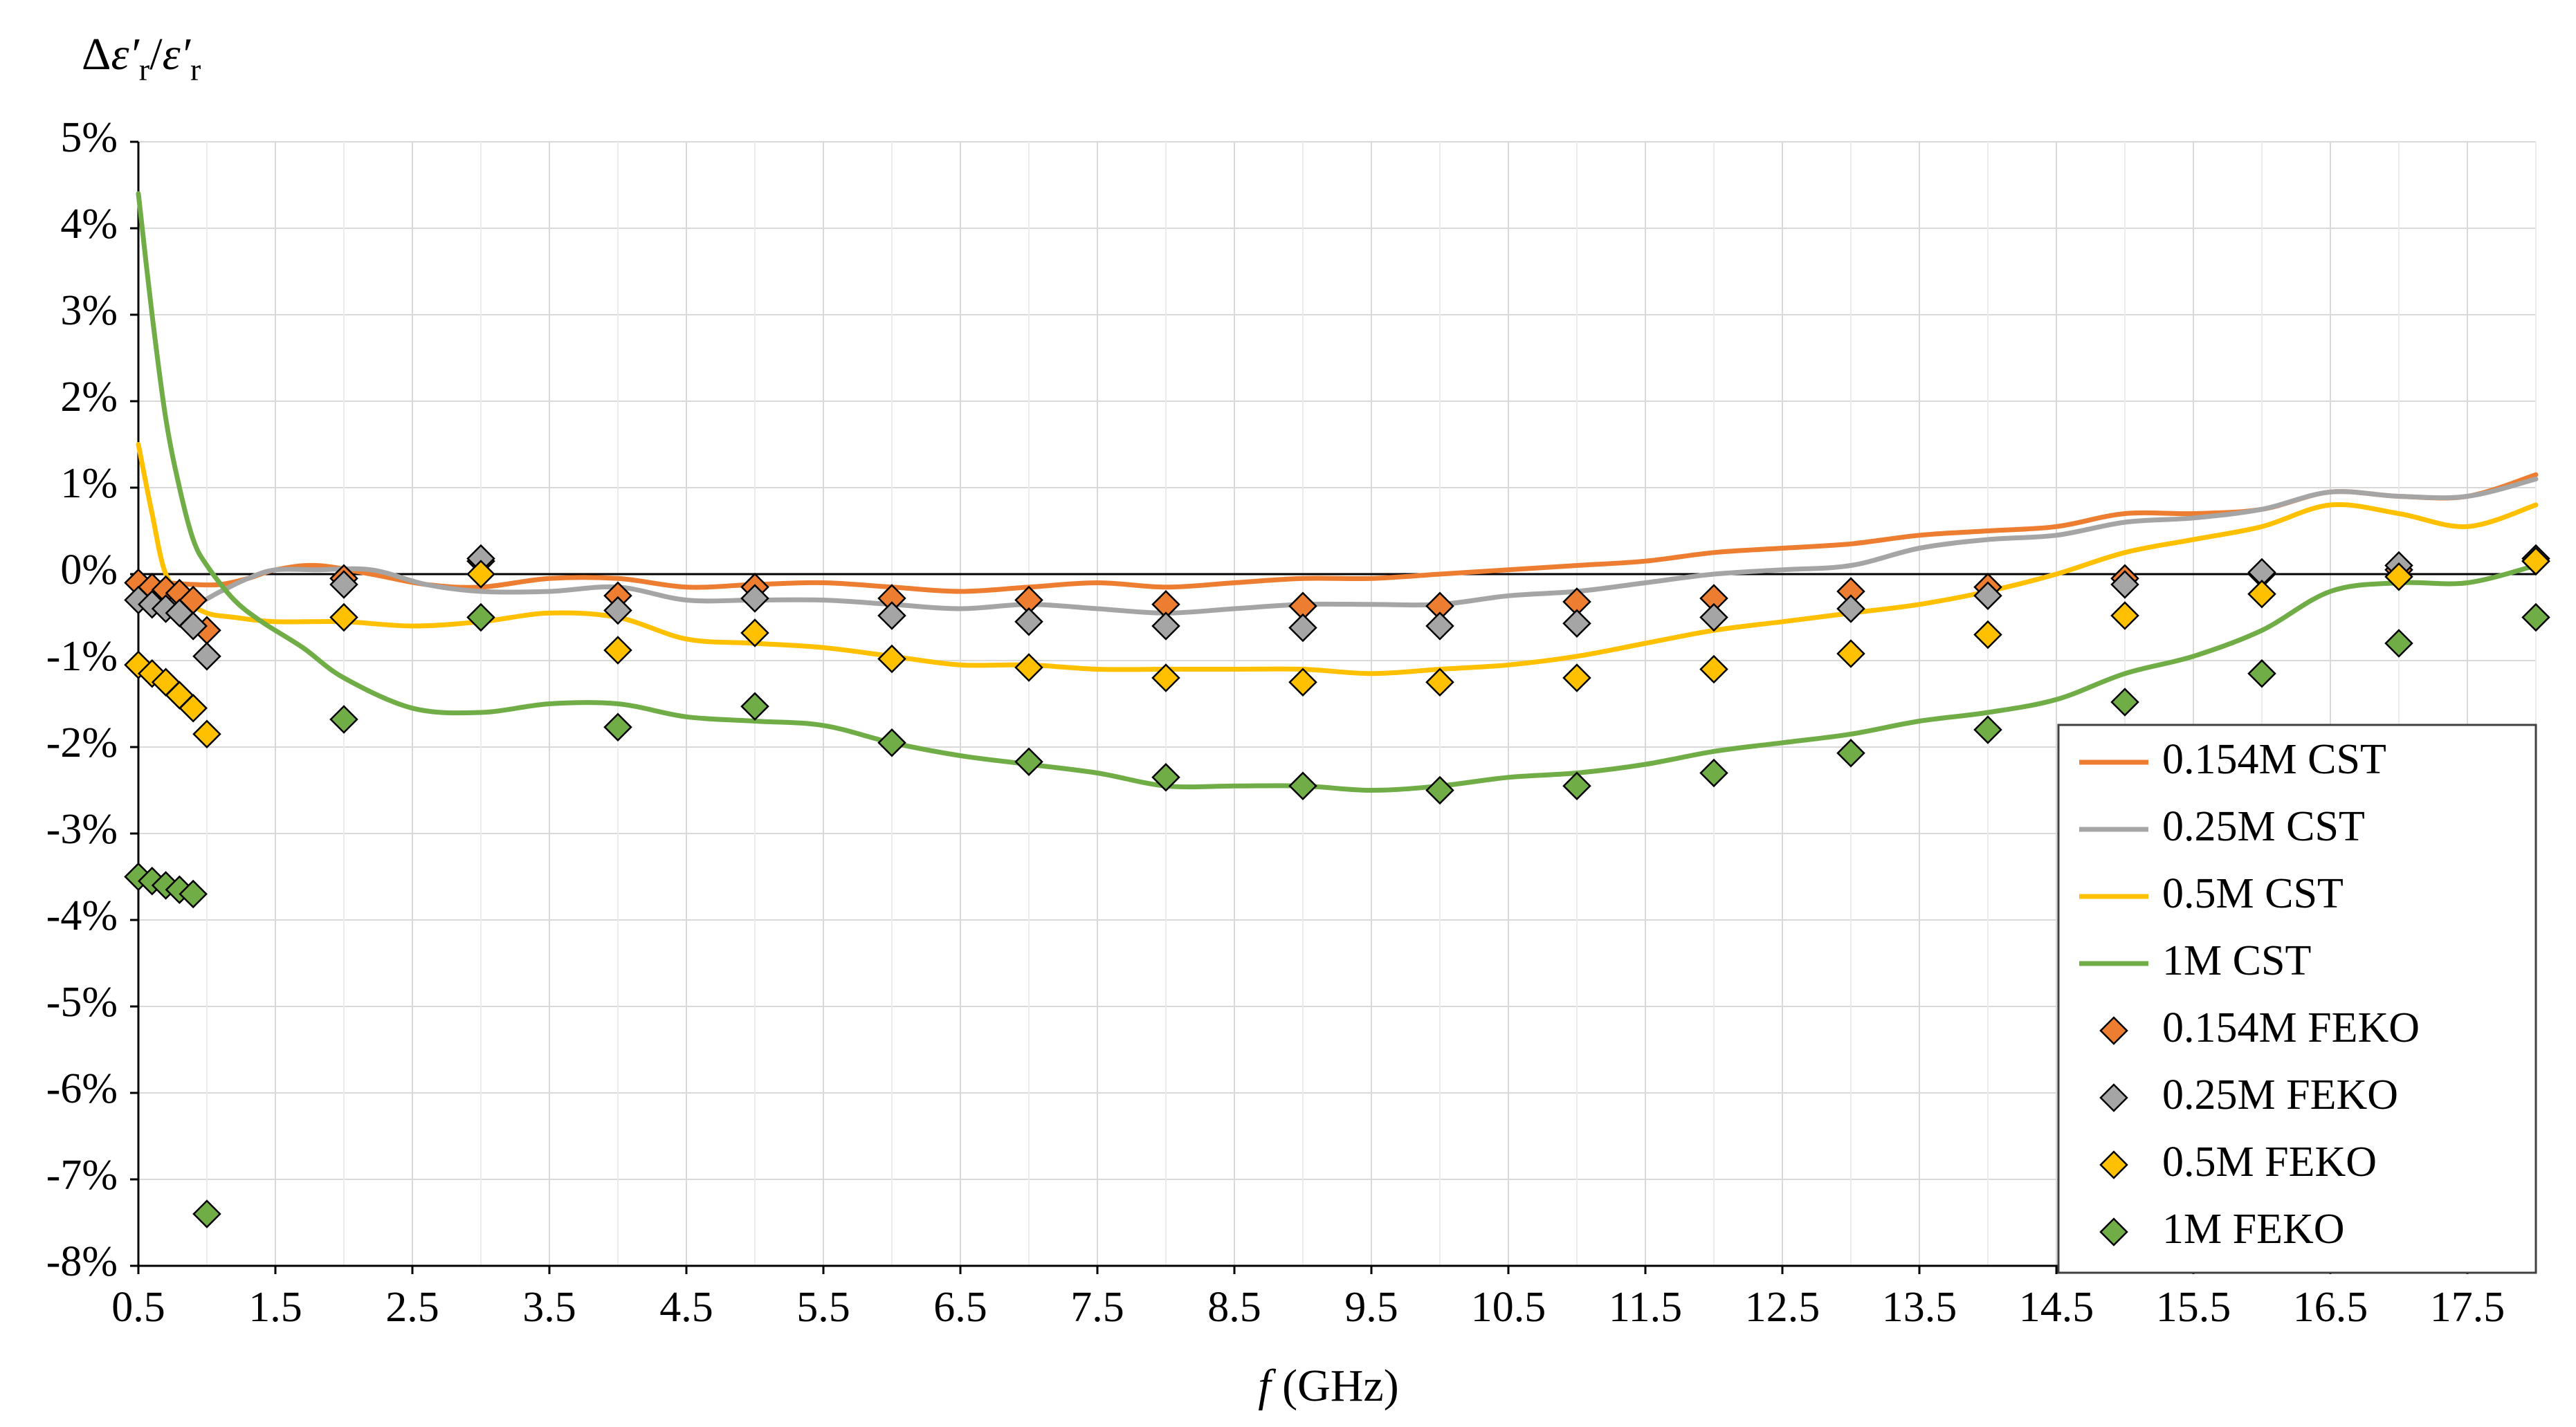  What do you see at coordinates (412, 1307) in the screenshot?
I see `x-tick-label: 2.5` at bounding box center [412, 1307].